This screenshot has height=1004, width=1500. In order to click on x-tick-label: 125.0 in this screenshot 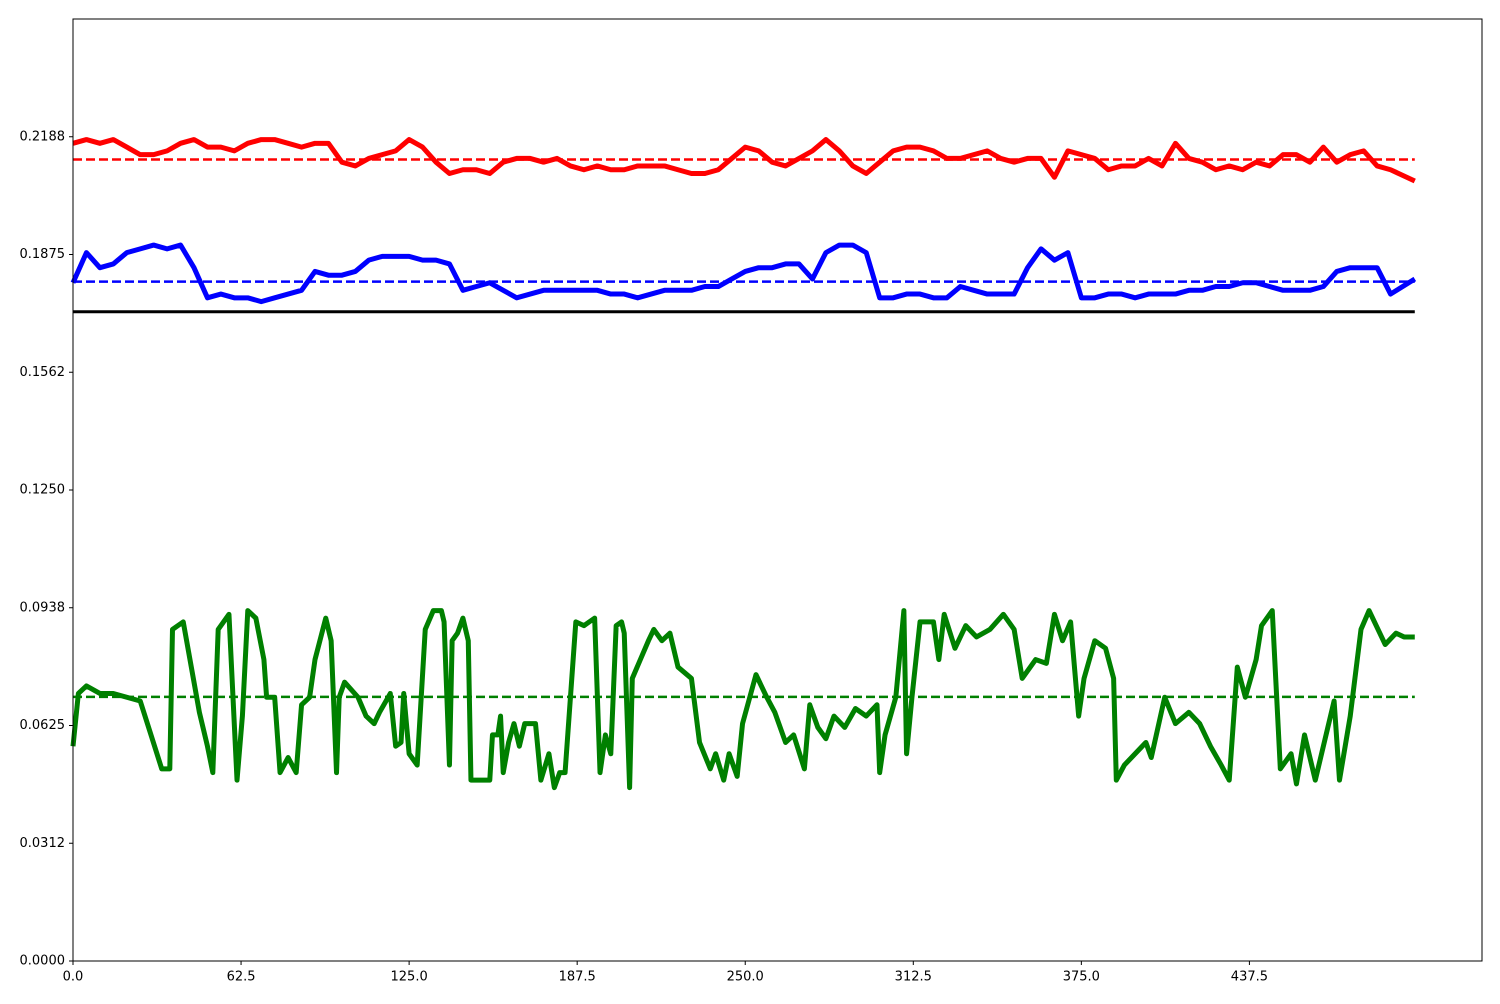, I will do `click(409, 977)`.